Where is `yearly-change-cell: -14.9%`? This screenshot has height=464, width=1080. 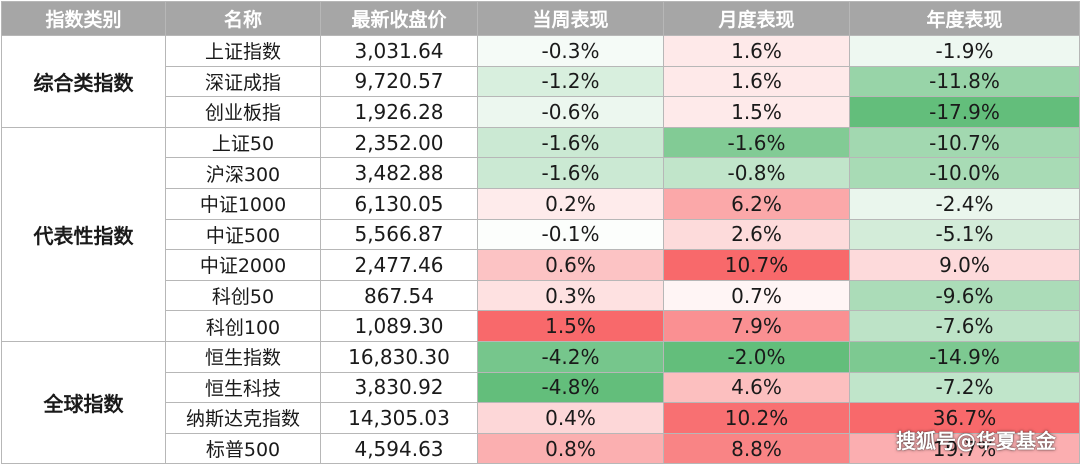
yearly-change-cell: -14.9% is located at coordinates (964, 356).